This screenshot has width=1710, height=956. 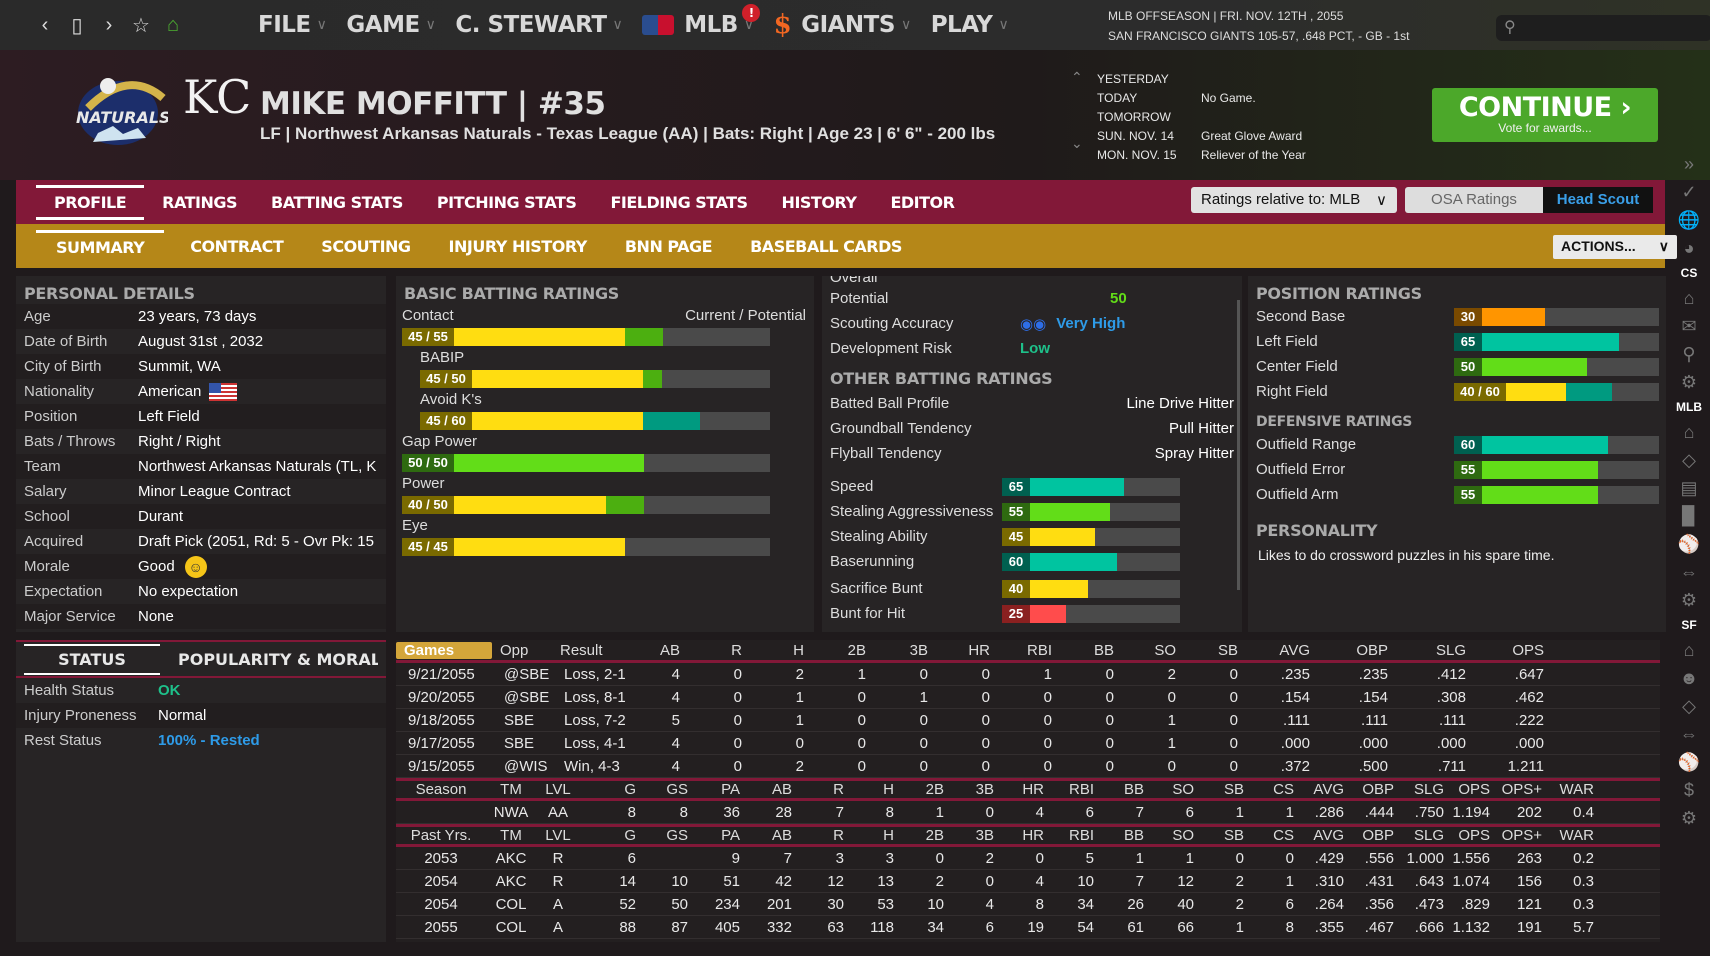 What do you see at coordinates (433, 104) in the screenshot?
I see `player-name: MIKE MOFFITT | #35` at bounding box center [433, 104].